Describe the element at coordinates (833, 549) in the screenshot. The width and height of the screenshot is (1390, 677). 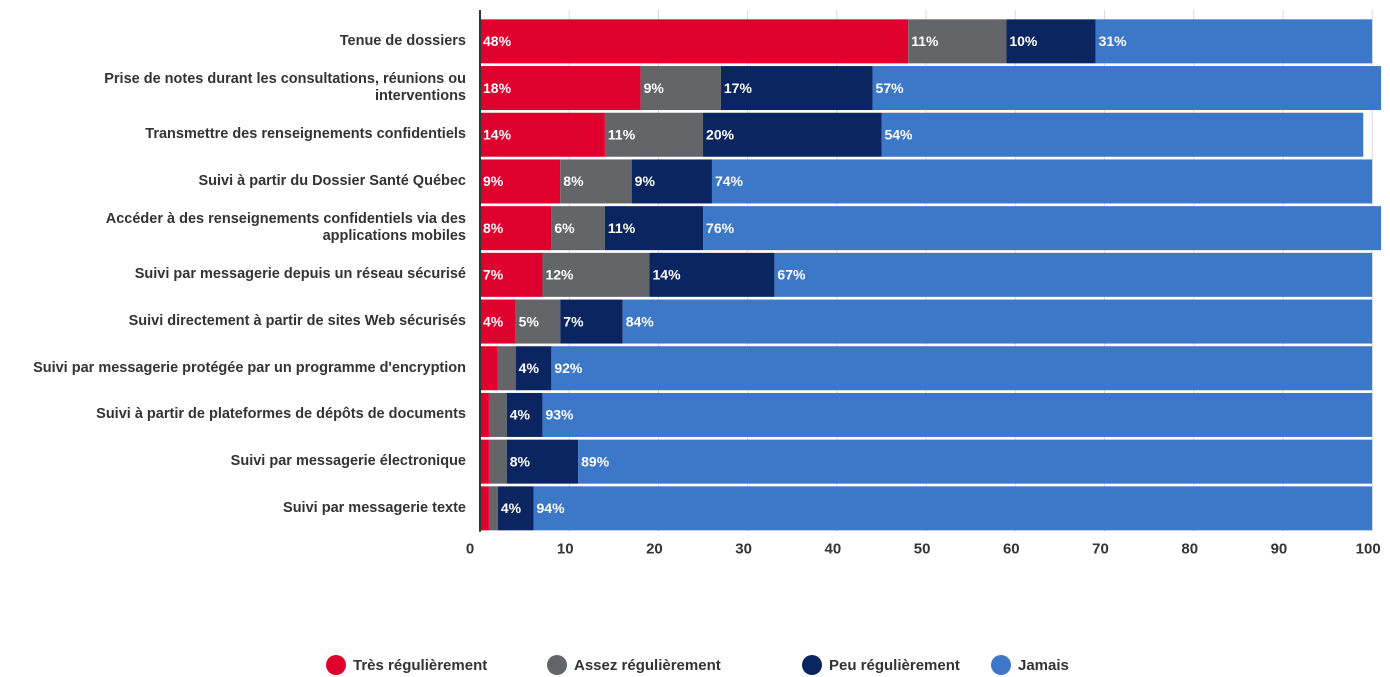
I see `x-tick-label: 40` at that location.